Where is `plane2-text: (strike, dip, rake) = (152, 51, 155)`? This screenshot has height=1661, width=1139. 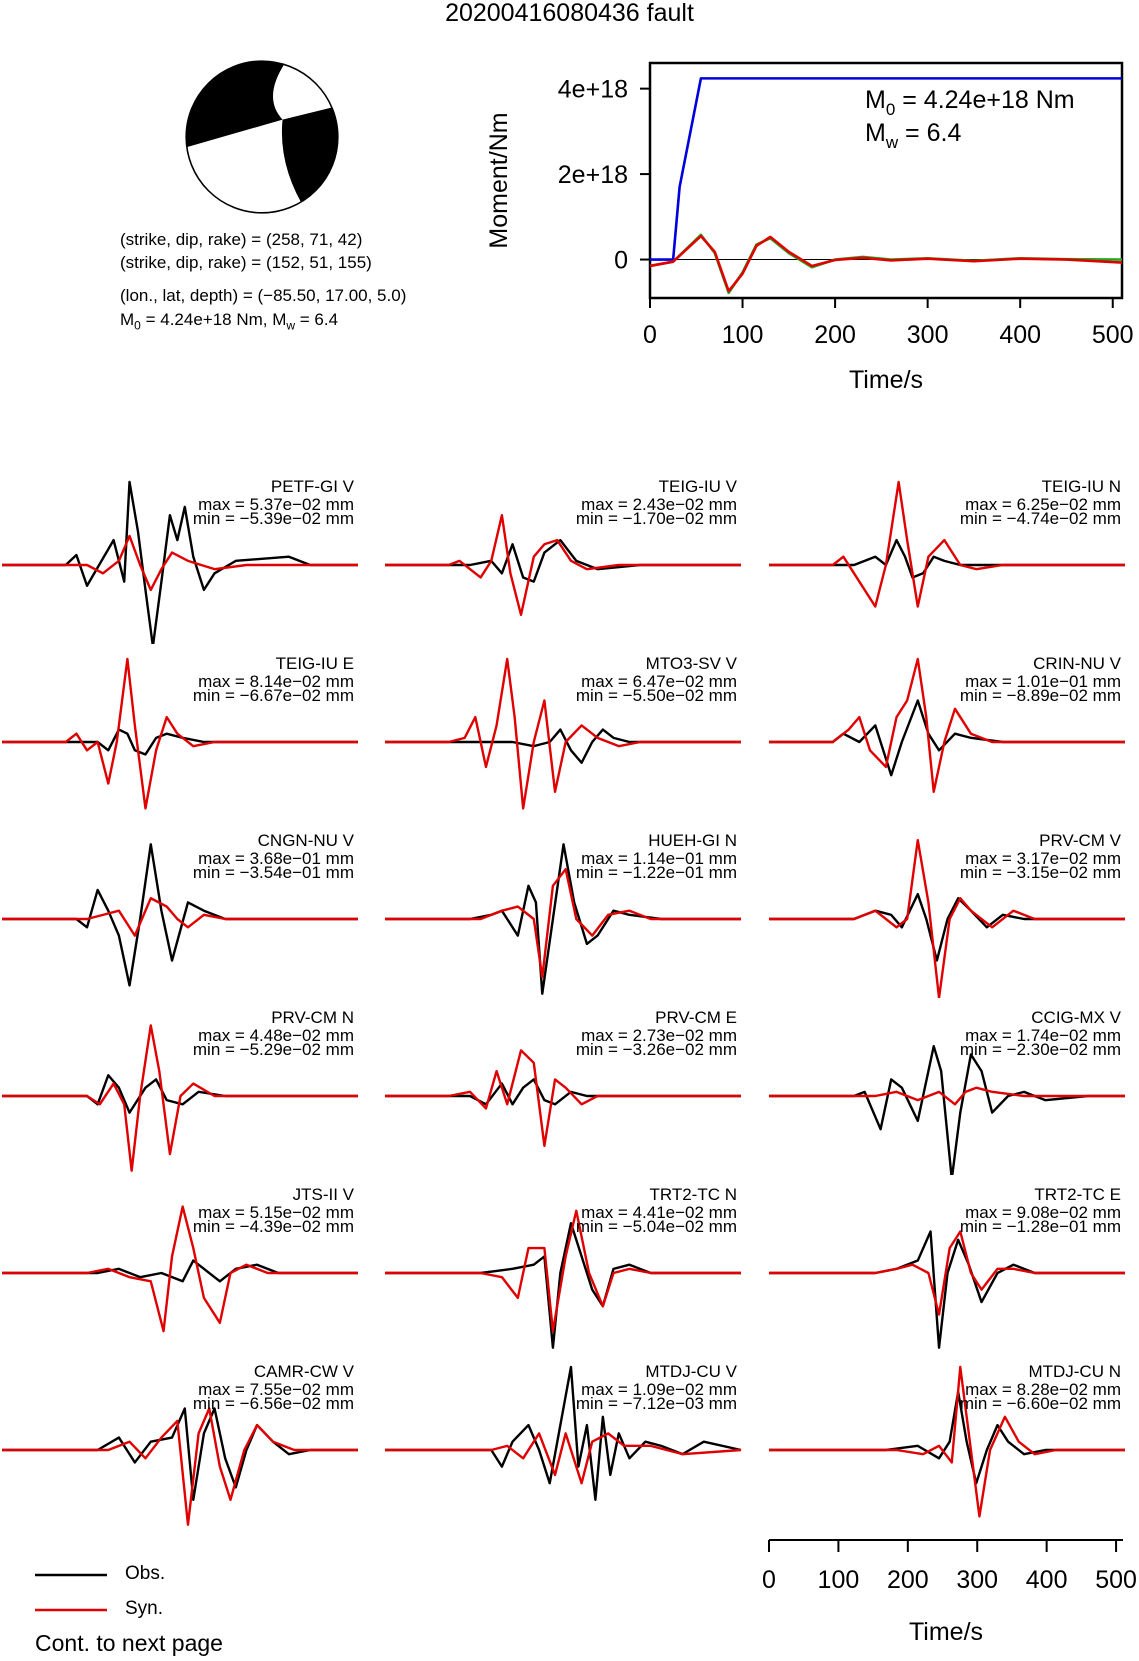
plane2-text: (strike, dip, rake) = (152, 51, 155) is located at coordinates (246, 262).